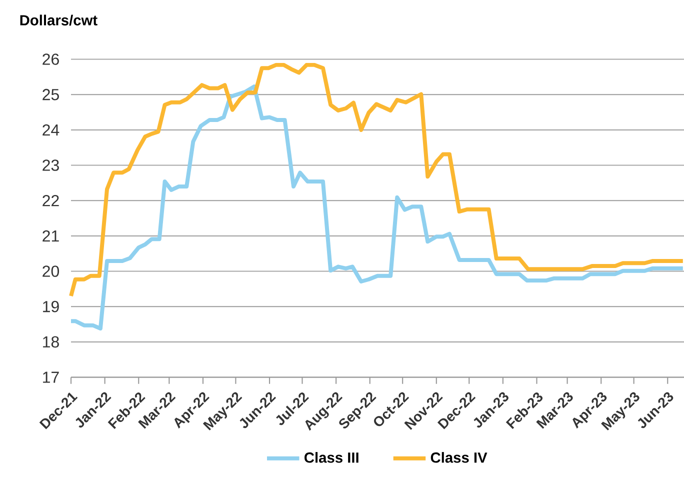 The width and height of the screenshot is (684, 495). Describe the element at coordinates (51, 306) in the screenshot. I see `y-tick-label: 19` at that location.